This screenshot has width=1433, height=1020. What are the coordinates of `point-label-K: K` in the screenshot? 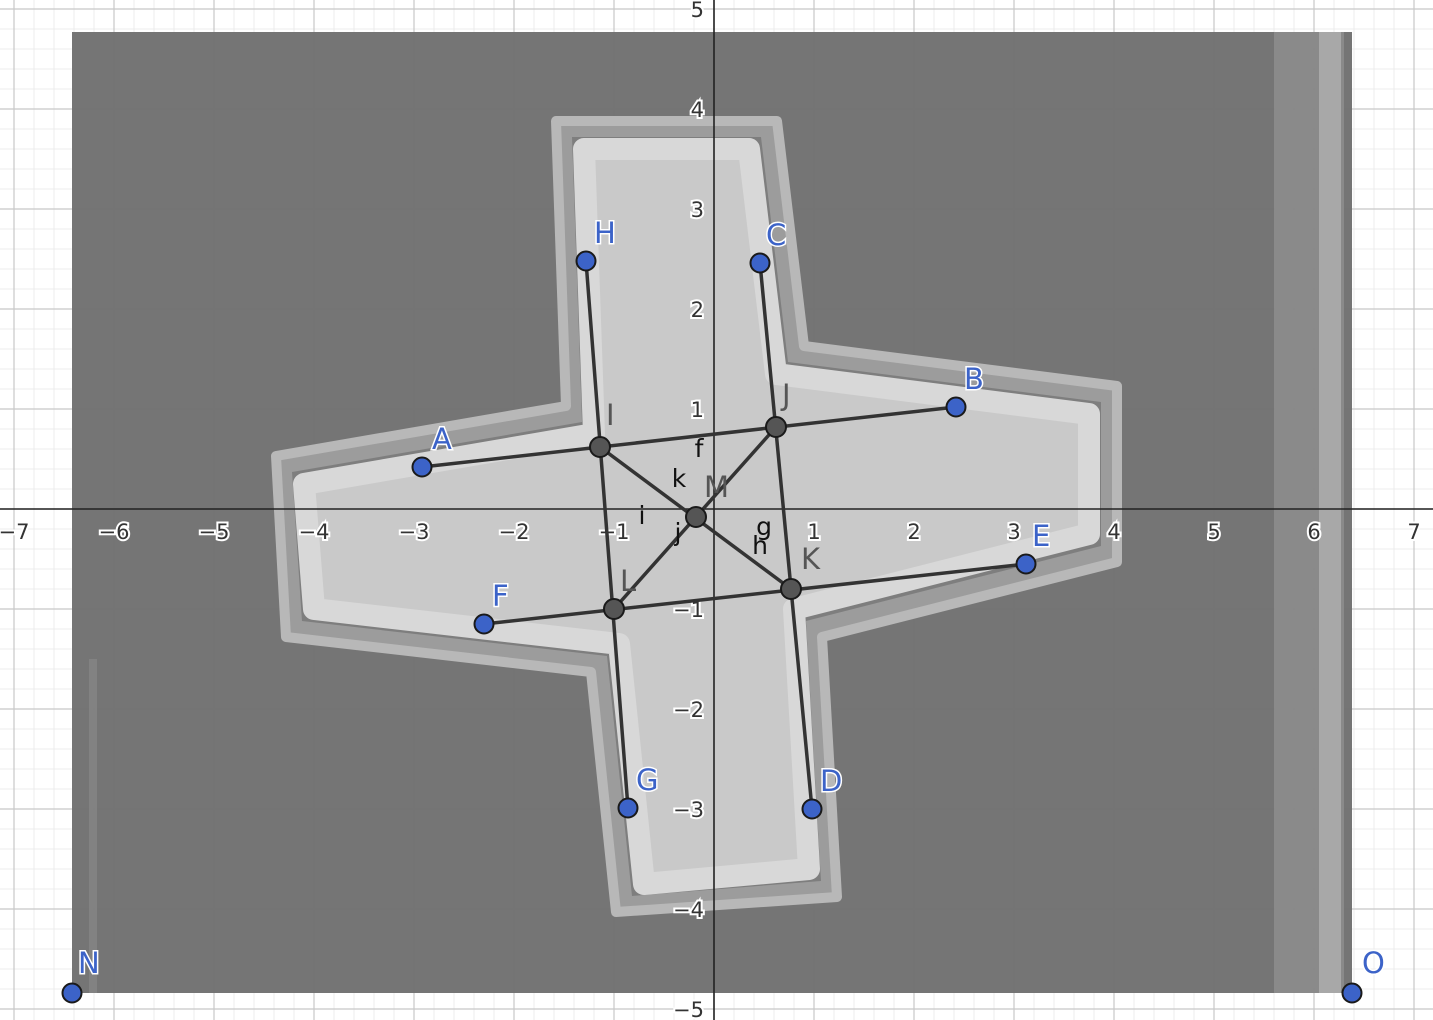 It's located at (811, 559).